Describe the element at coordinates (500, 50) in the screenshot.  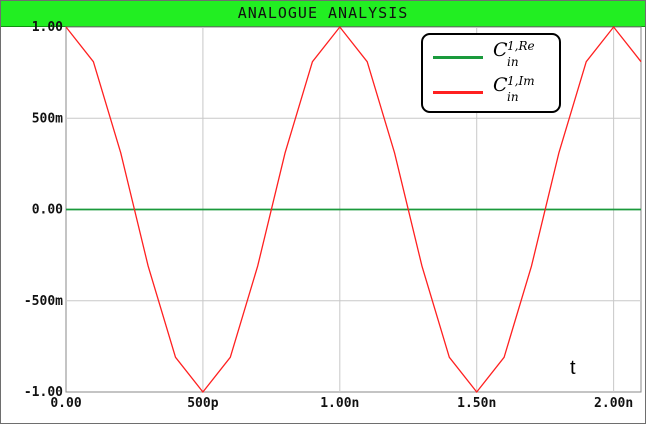
I see `legend-base-re: C` at that location.